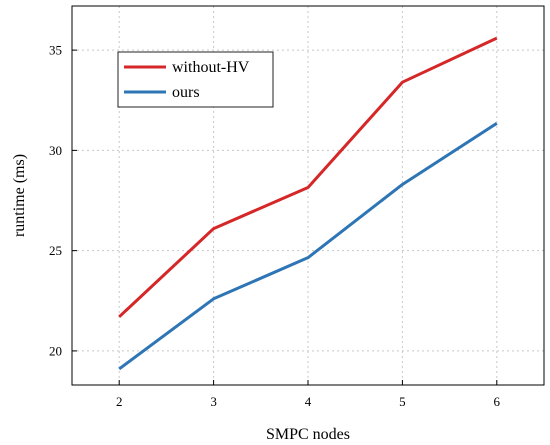 The height and width of the screenshot is (445, 550). I want to click on legend: without-HV ours, so click(195, 79).